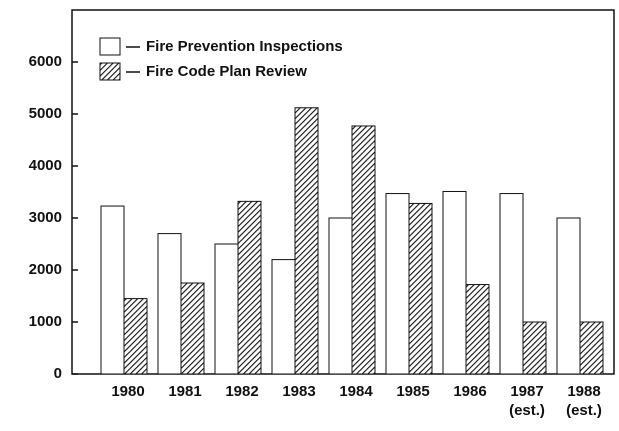 The height and width of the screenshot is (431, 619). What do you see at coordinates (58, 373) in the screenshot?
I see `y-tick-label: 0` at bounding box center [58, 373].